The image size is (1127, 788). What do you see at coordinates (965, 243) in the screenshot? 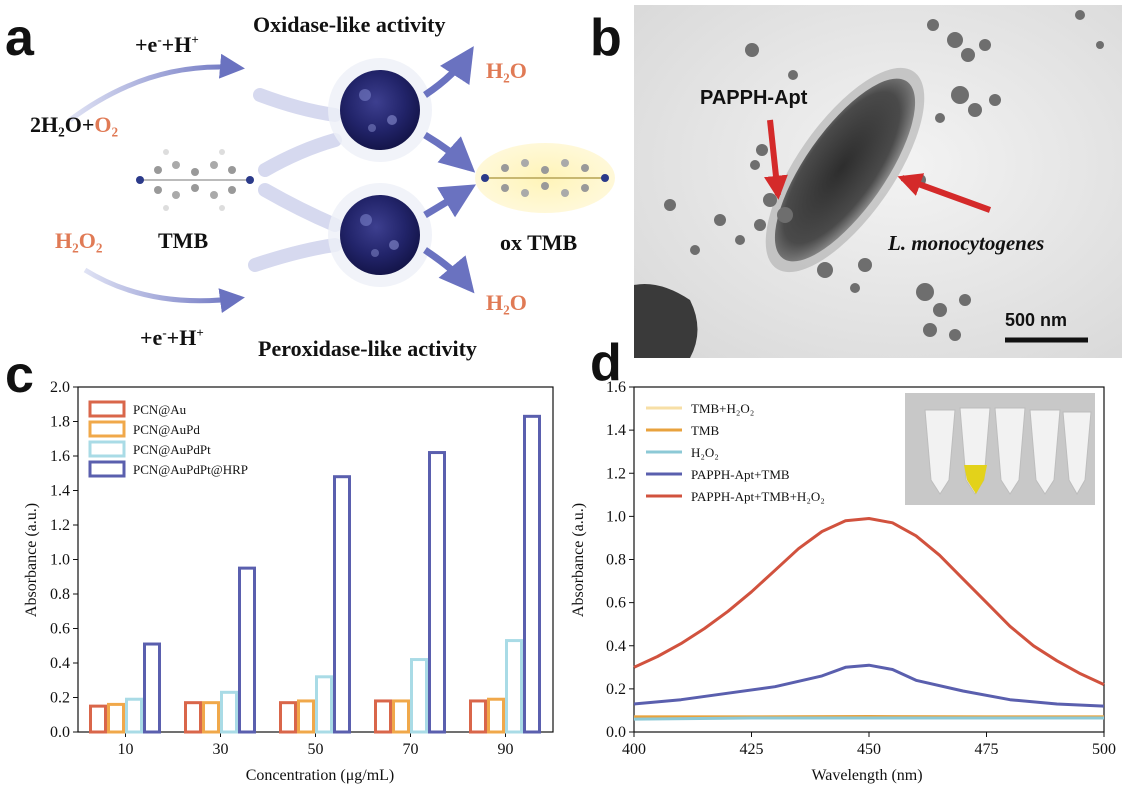
I see `bacteria-label: L. monocytogenes` at bounding box center [965, 243].